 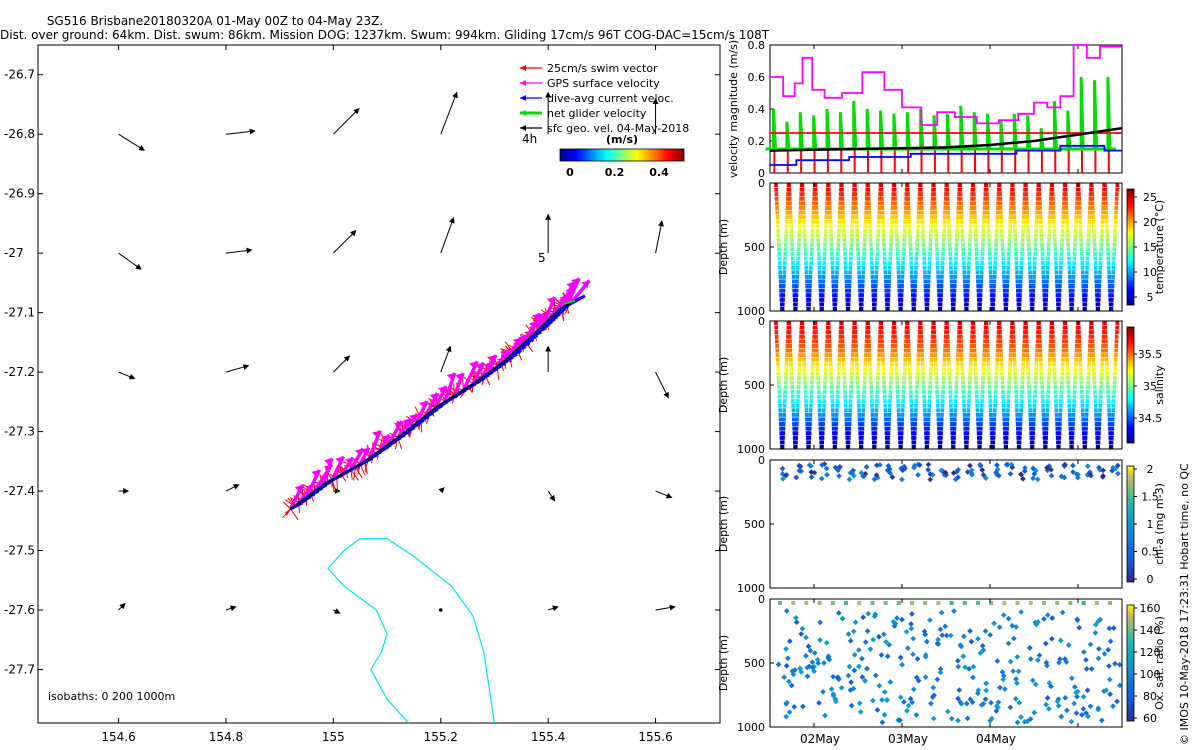 I want to click on gps-vector-head, so click(x=459, y=377).